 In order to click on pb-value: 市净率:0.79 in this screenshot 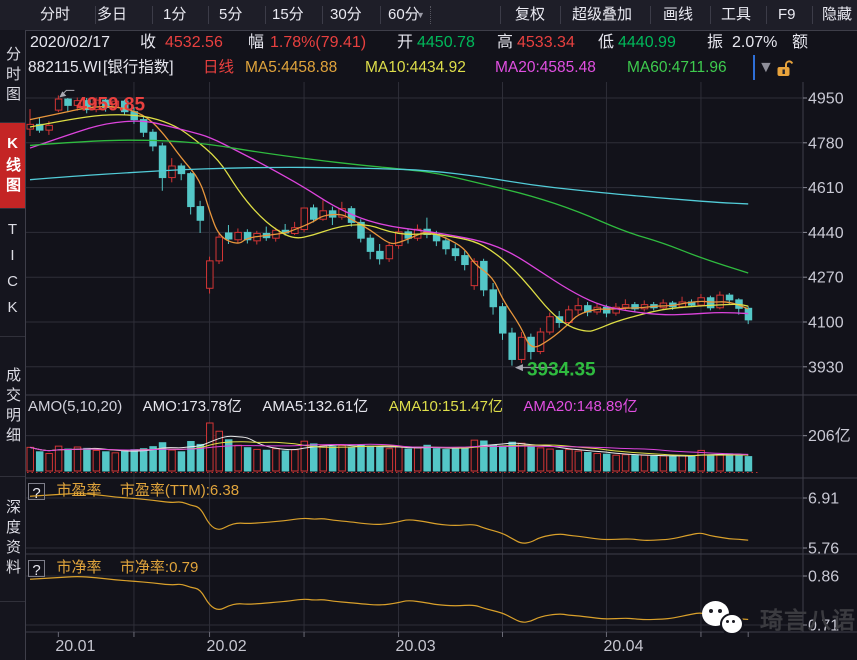, I will do `click(159, 567)`.